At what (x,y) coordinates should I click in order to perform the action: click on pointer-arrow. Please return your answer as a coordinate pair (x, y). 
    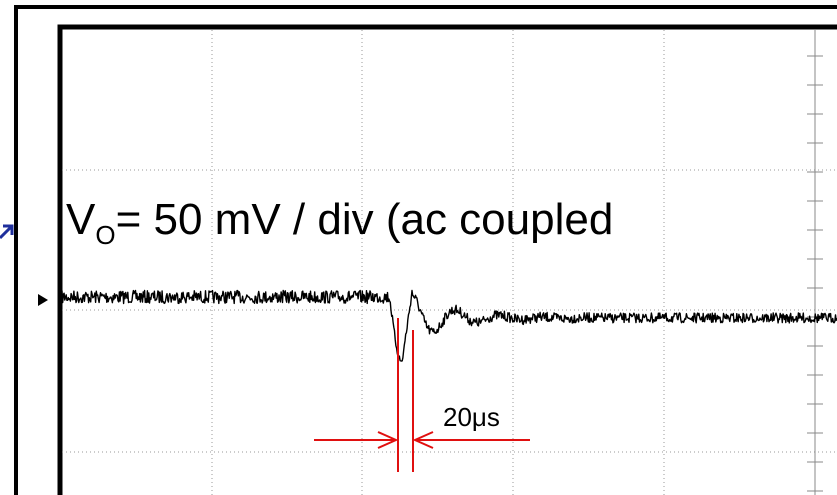
    Looking at the image, I should click on (7, 232).